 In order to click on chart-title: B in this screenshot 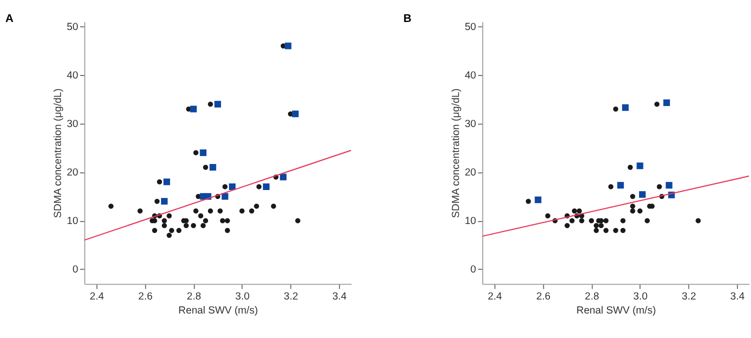, I will do `click(407, 18)`.